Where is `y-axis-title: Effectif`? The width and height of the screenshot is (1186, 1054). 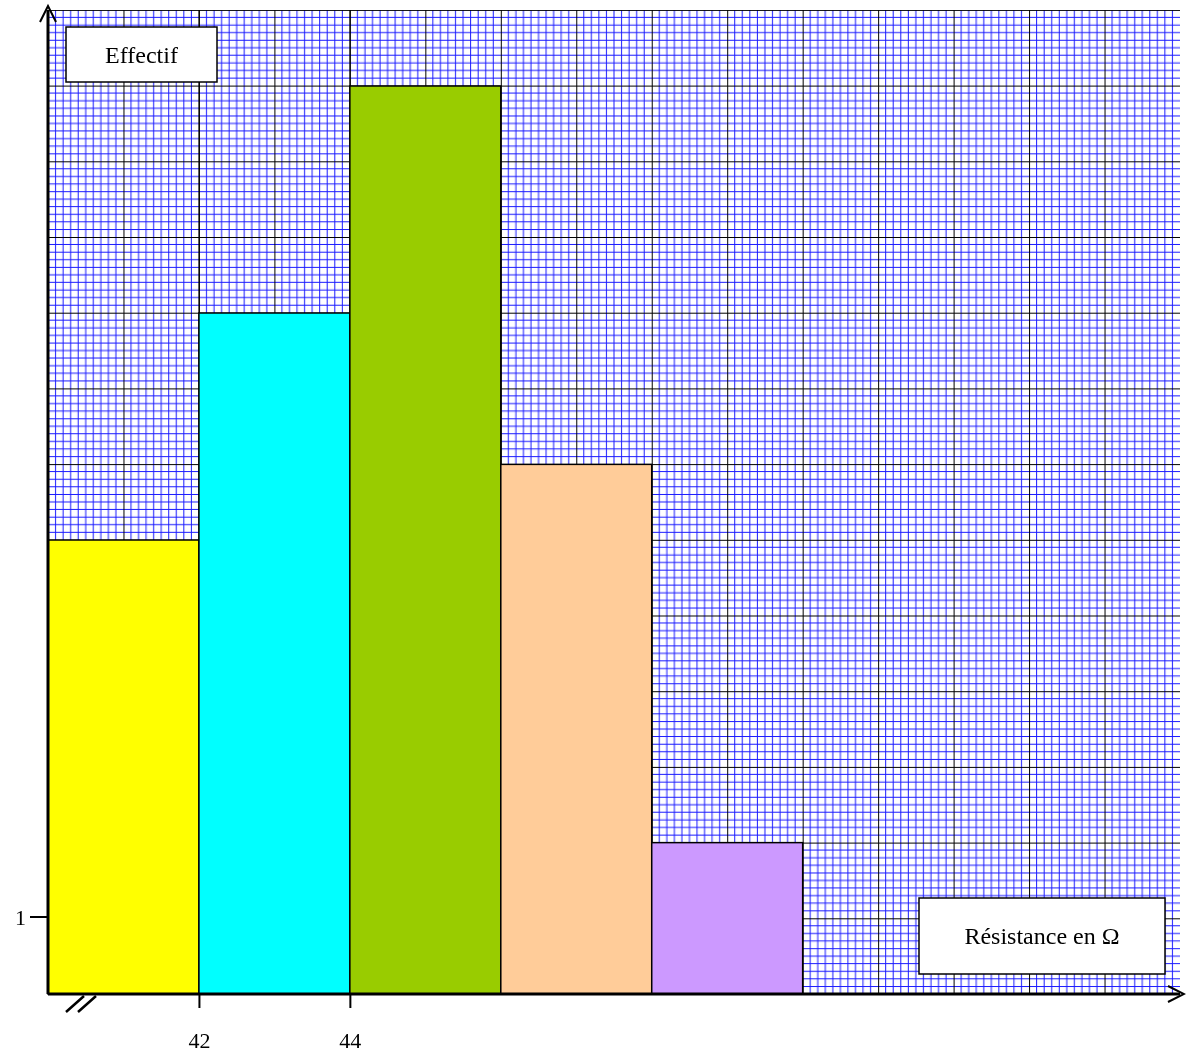
y-axis-title: Effectif is located at coordinates (141, 54).